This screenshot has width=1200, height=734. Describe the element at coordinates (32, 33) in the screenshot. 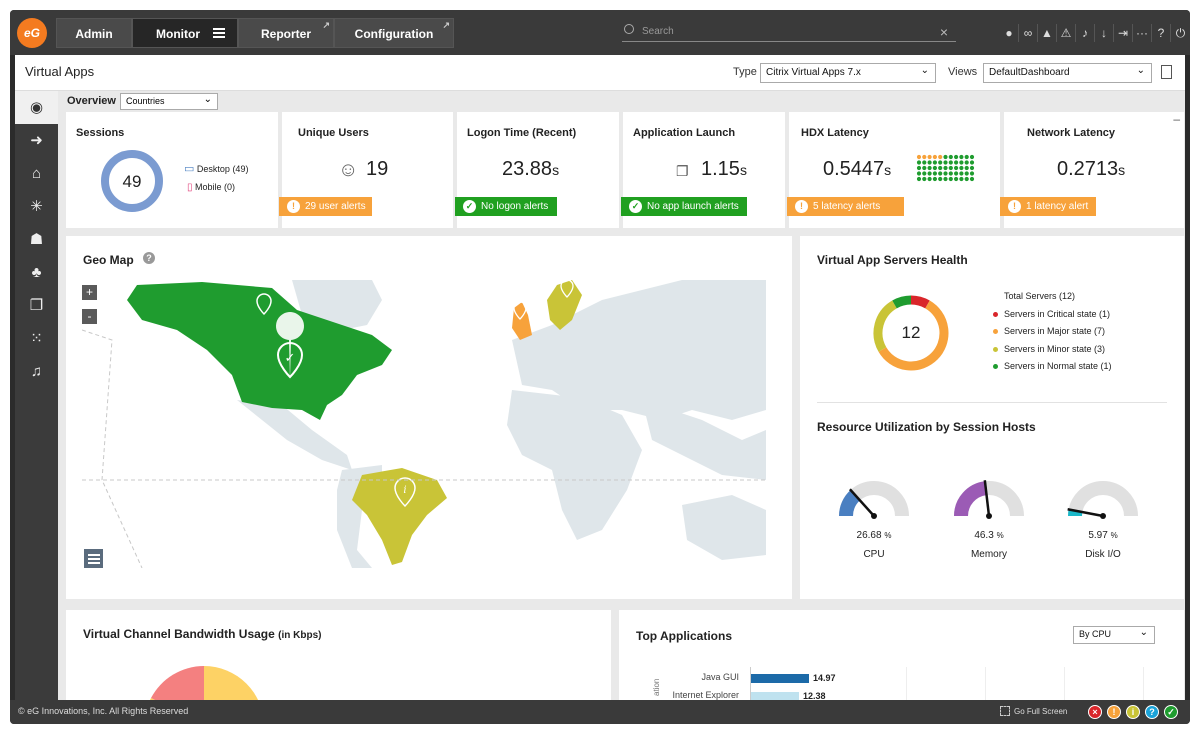

I see `eg-logo: eG` at that location.